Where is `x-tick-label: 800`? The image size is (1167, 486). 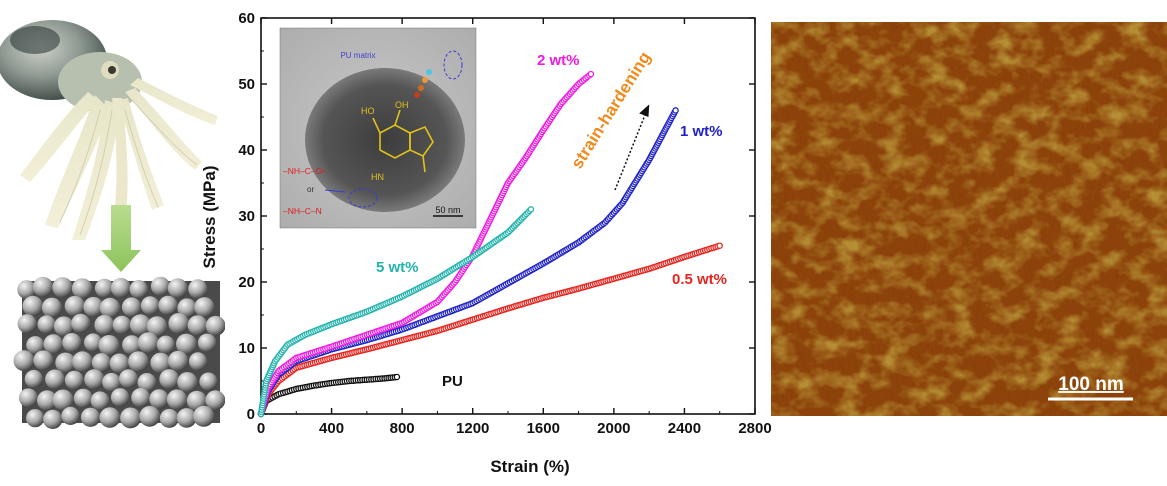 x-tick-label: 800 is located at coordinates (402, 428).